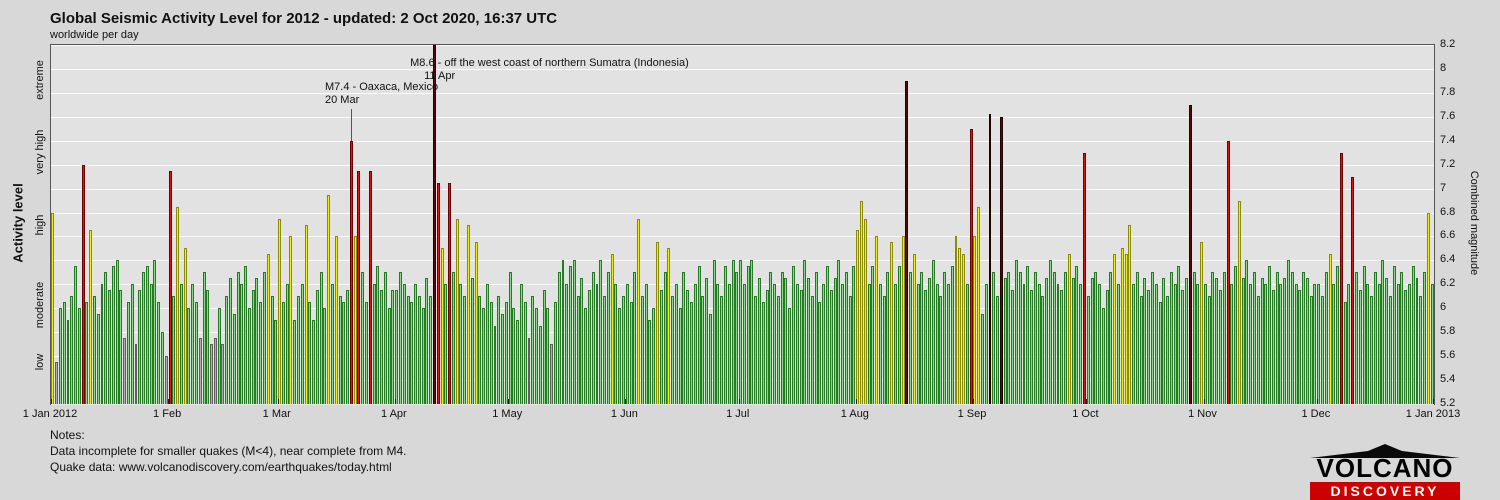  What do you see at coordinates (1448, 331) in the screenshot?
I see `right-tick-label: 5.8` at bounding box center [1448, 331].